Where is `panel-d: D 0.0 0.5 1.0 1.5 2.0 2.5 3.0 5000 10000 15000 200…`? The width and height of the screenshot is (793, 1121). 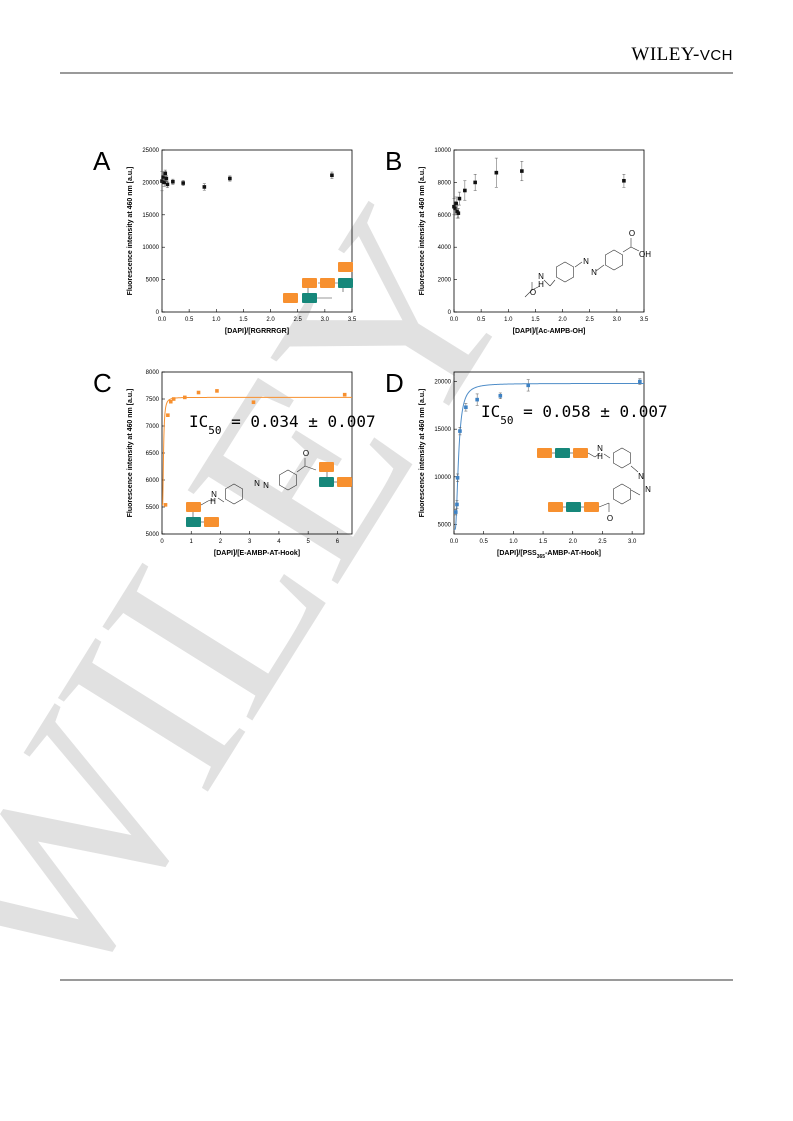 panel-d: D 0.0 0.5 1.0 1.5 2.0 2.5 3.0 5000 10000 15000 200… is located at coordinates (532, 469).